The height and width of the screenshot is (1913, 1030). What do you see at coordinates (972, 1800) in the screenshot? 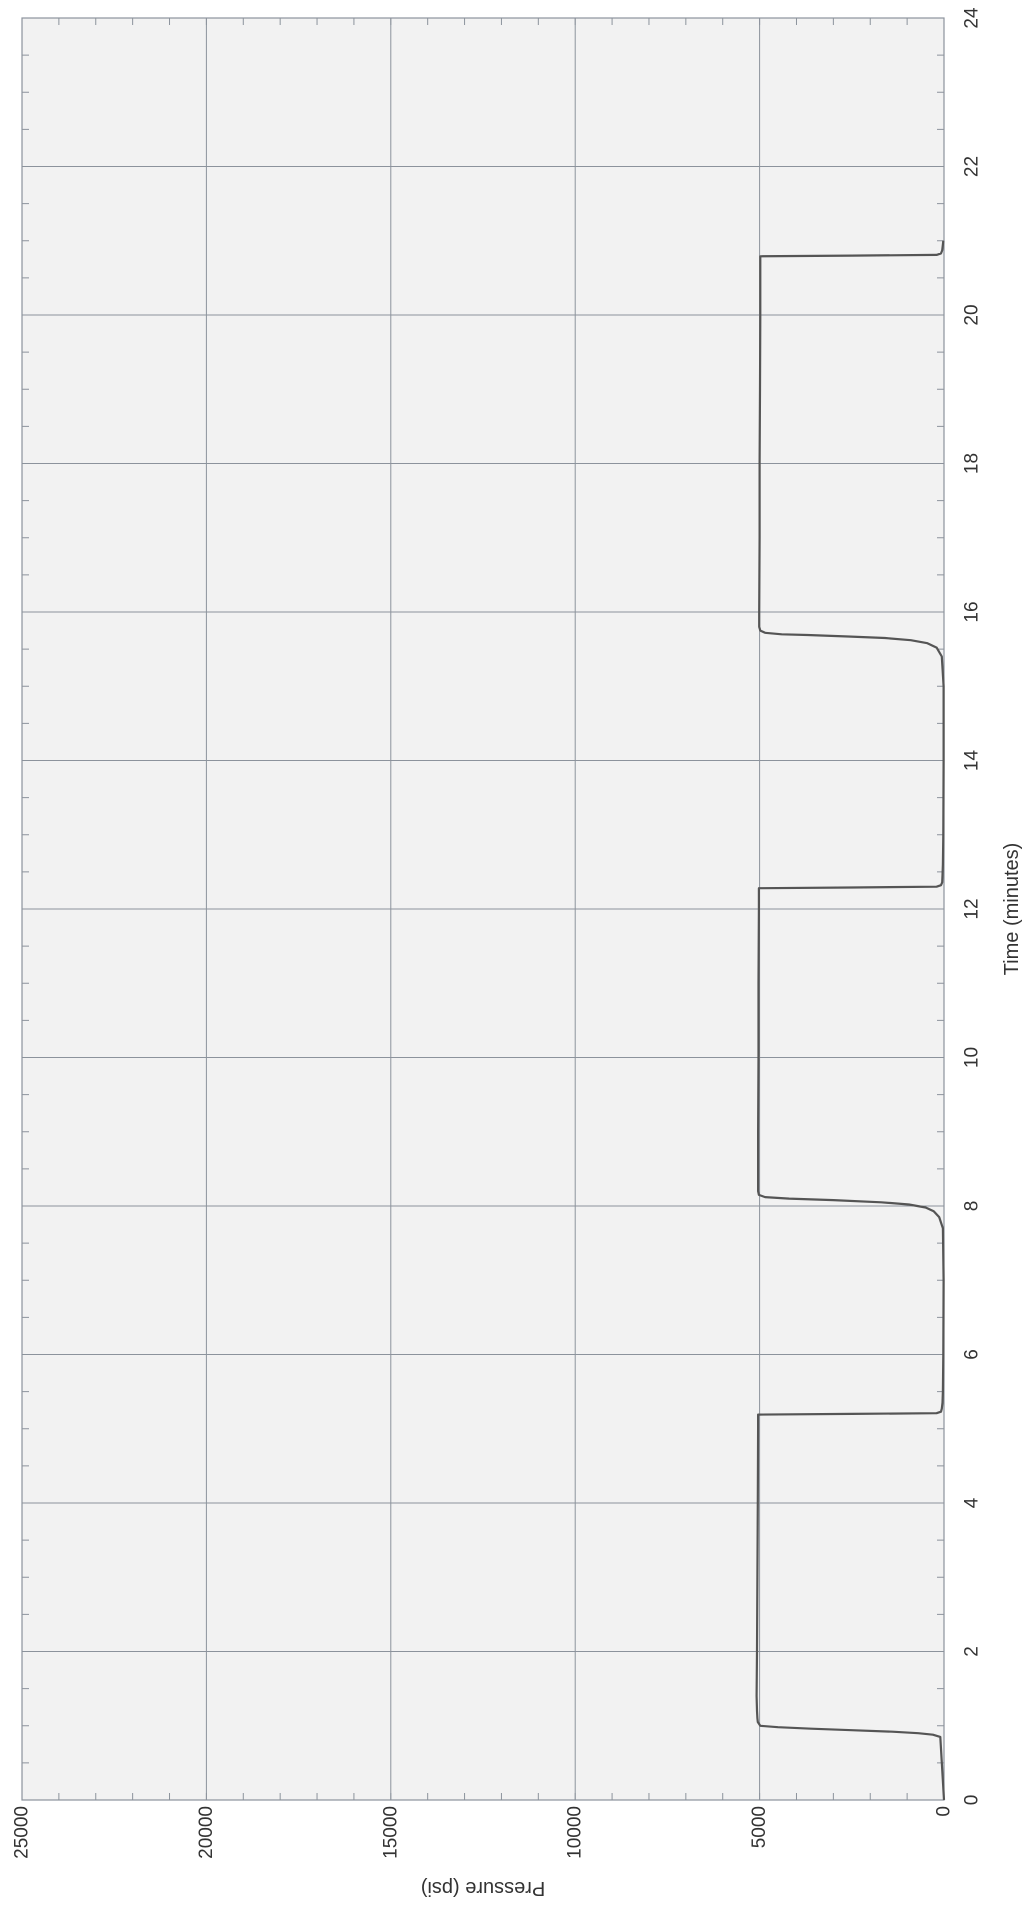
I see `time-tick-label: 0` at bounding box center [972, 1800].